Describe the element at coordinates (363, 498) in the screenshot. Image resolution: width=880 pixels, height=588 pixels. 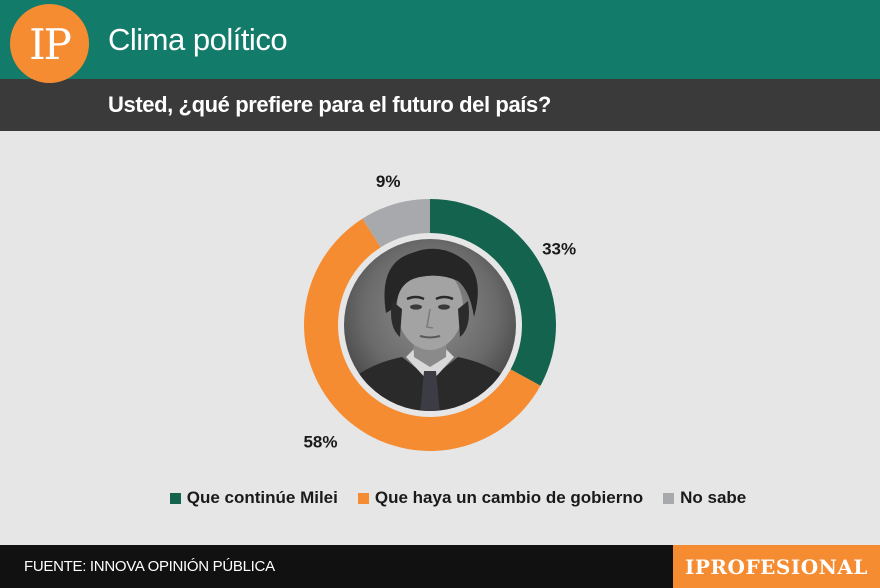
I see `legend-swatch-change` at that location.